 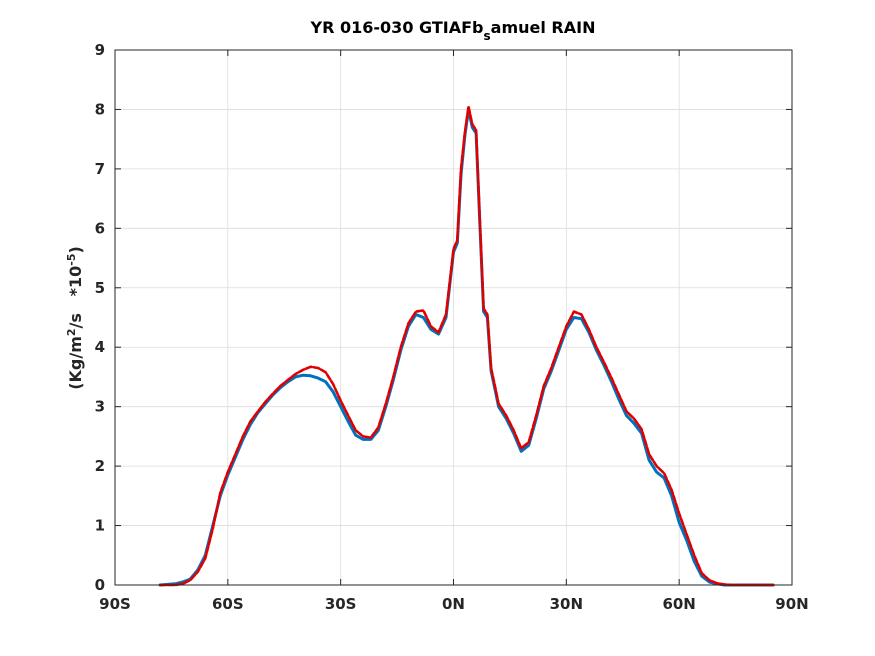 I want to click on chart-title-rest: amuel RAIN, so click(x=543, y=27).